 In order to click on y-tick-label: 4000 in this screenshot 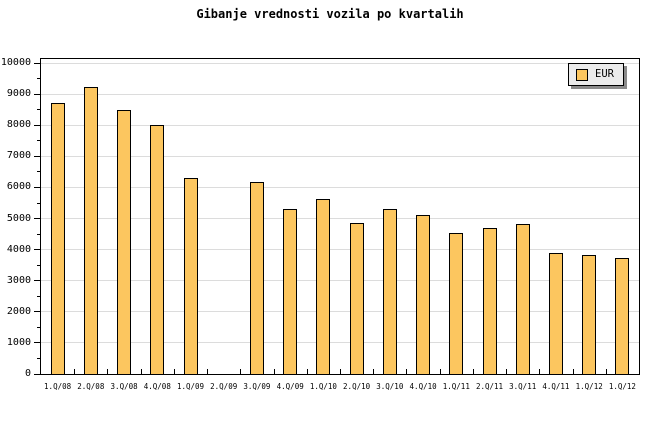, I will do `click(18, 249)`.